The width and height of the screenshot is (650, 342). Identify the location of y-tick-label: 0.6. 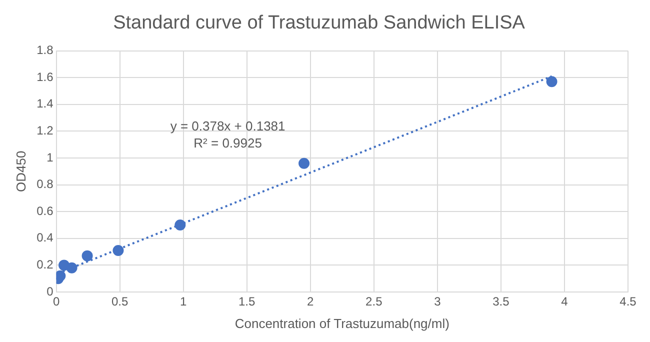
(45, 211).